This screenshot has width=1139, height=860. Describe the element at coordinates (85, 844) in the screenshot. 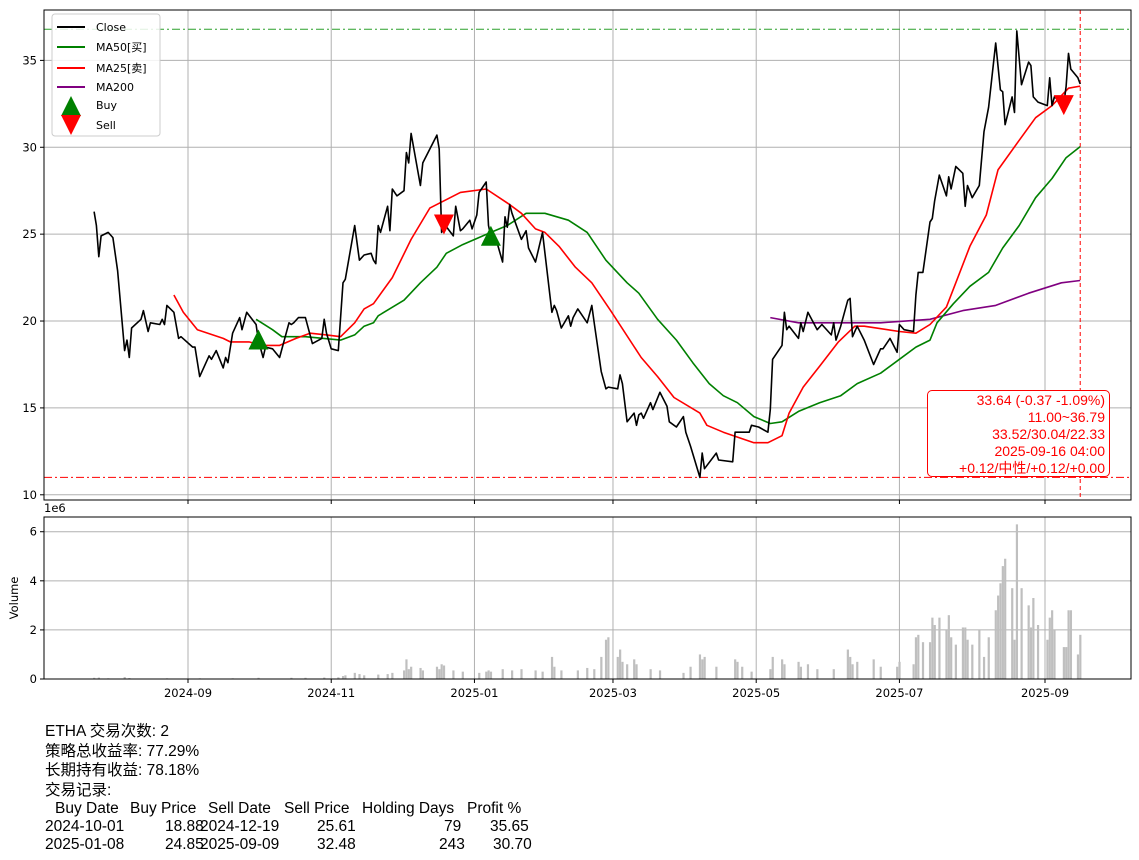

I see `cell-buy-date: 2025-01-08` at that location.